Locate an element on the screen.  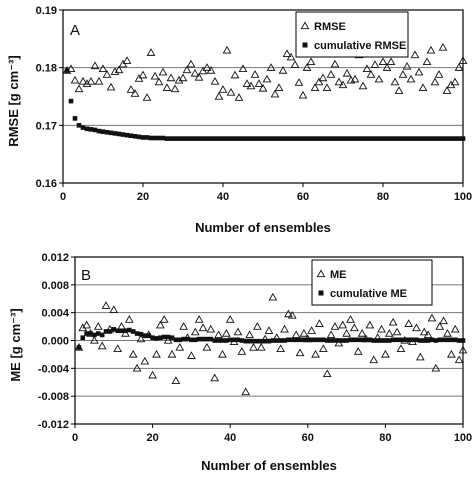
legend-label: cumulative ME is located at coordinates (368, 294).